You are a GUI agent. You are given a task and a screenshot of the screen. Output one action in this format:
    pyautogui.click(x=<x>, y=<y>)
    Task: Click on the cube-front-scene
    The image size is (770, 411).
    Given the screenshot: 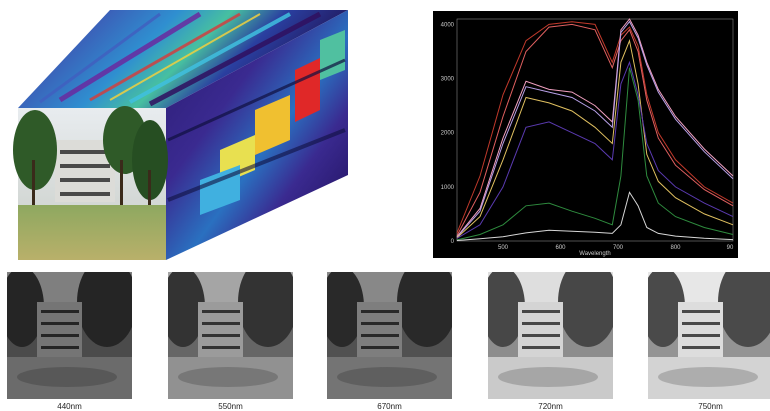 What is the action you would take?
    pyautogui.click(x=90, y=183)
    